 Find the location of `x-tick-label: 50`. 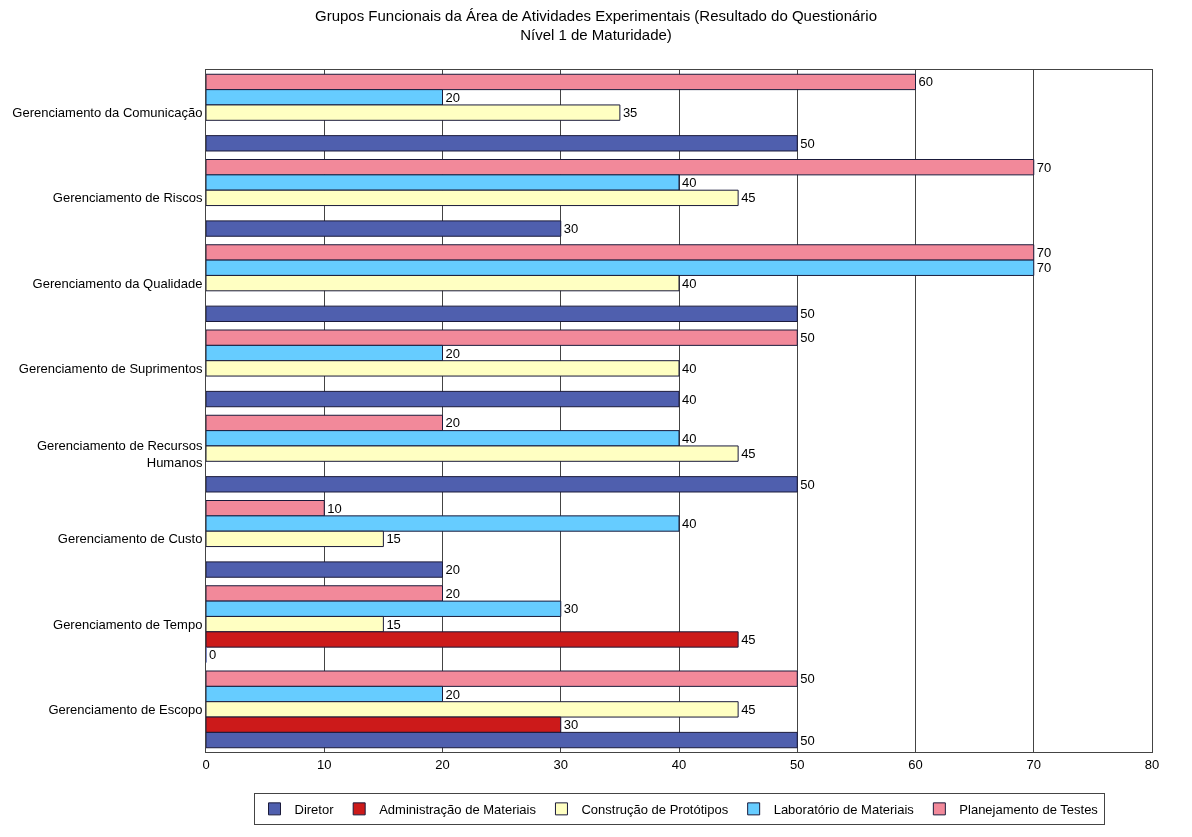

x-tick-label: 50 is located at coordinates (797, 764).